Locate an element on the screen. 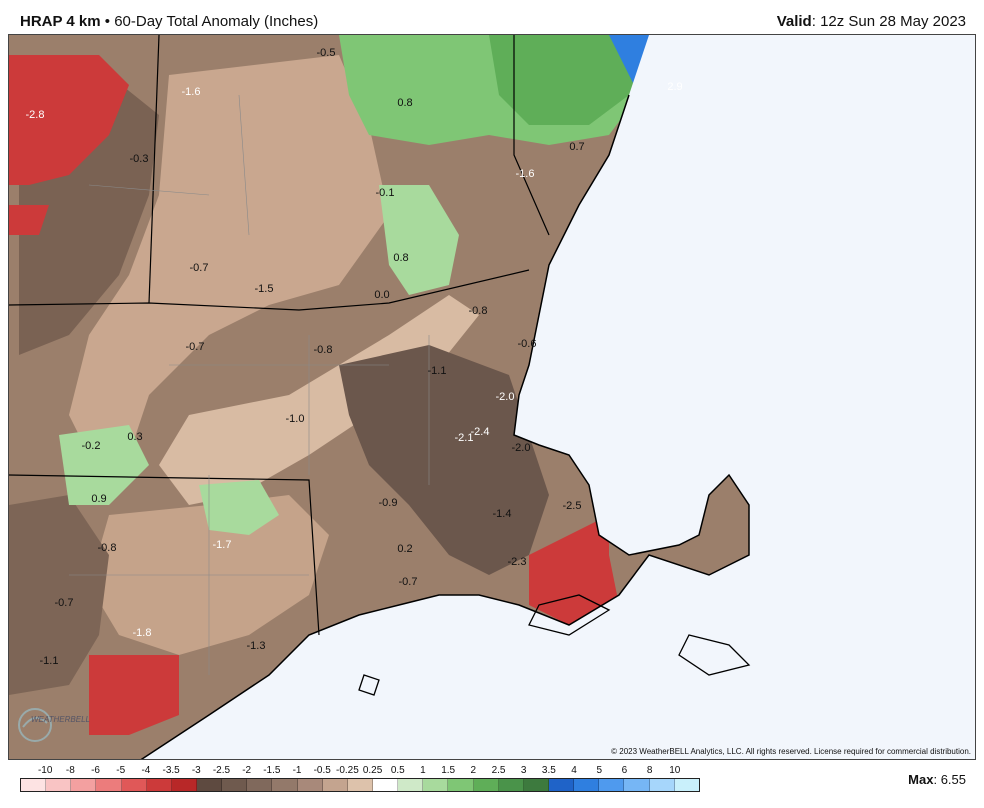 The image size is (984, 808). legend-tick: -5 is located at coordinates (121, 770).